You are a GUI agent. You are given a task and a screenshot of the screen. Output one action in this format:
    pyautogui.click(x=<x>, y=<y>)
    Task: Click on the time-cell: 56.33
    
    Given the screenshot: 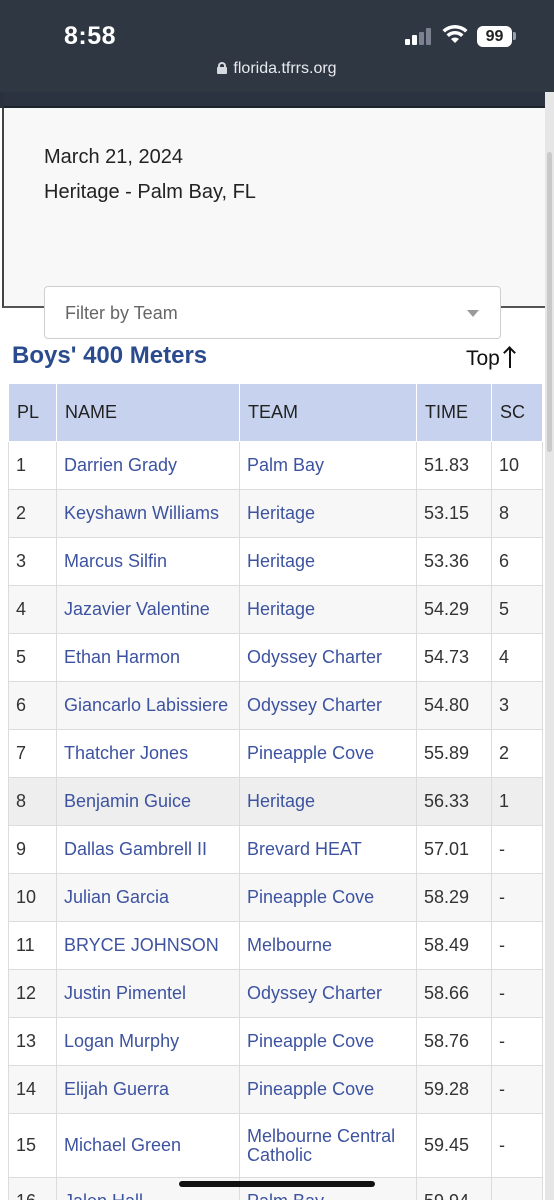 What is the action you would take?
    pyautogui.click(x=454, y=801)
    